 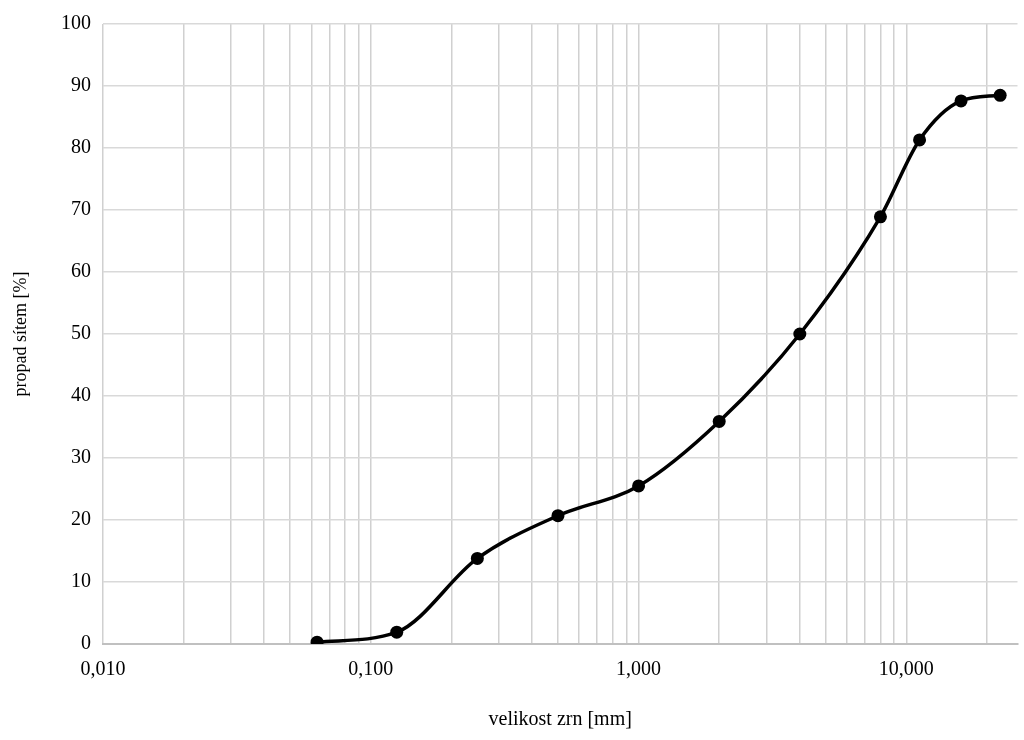 What do you see at coordinates (81, 580) in the screenshot?
I see `y-tick-label: 10` at bounding box center [81, 580].